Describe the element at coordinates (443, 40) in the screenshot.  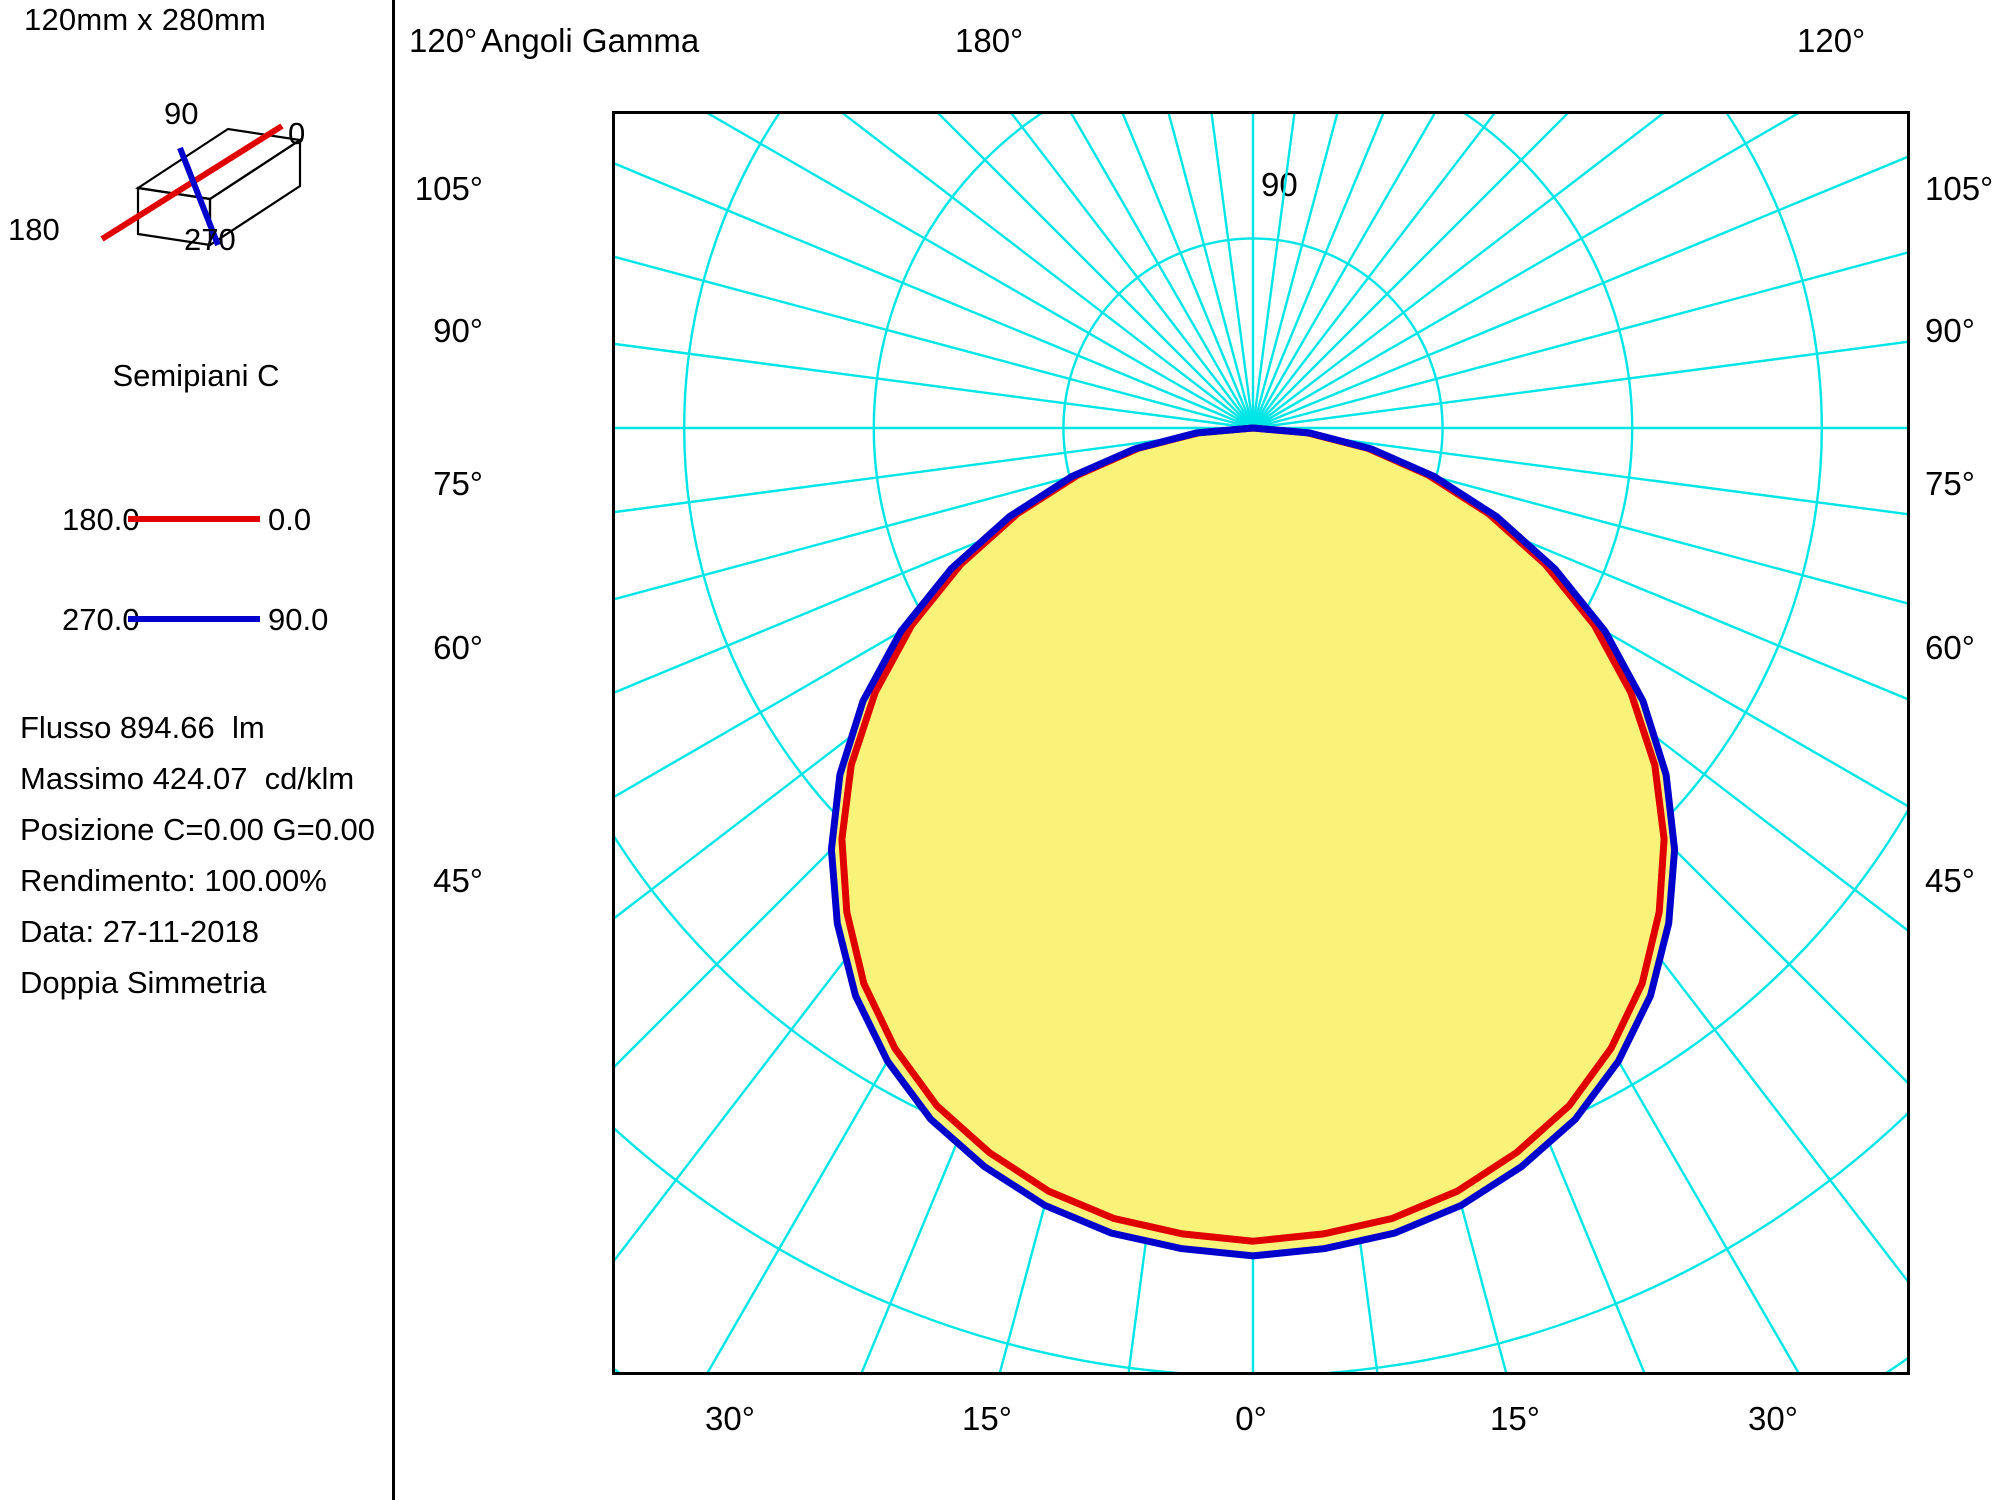
I see `header-left-angle: 120°` at that location.